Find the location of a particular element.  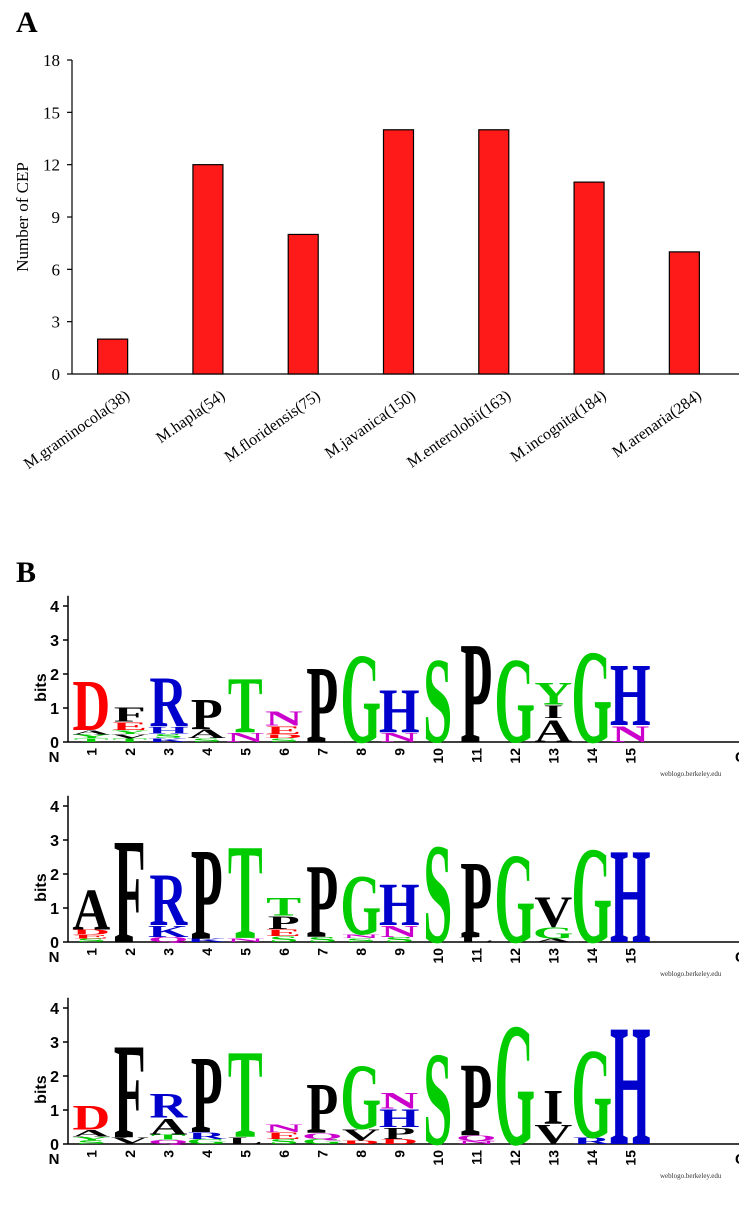

logo-letter: F is located at coordinates (130, 891).